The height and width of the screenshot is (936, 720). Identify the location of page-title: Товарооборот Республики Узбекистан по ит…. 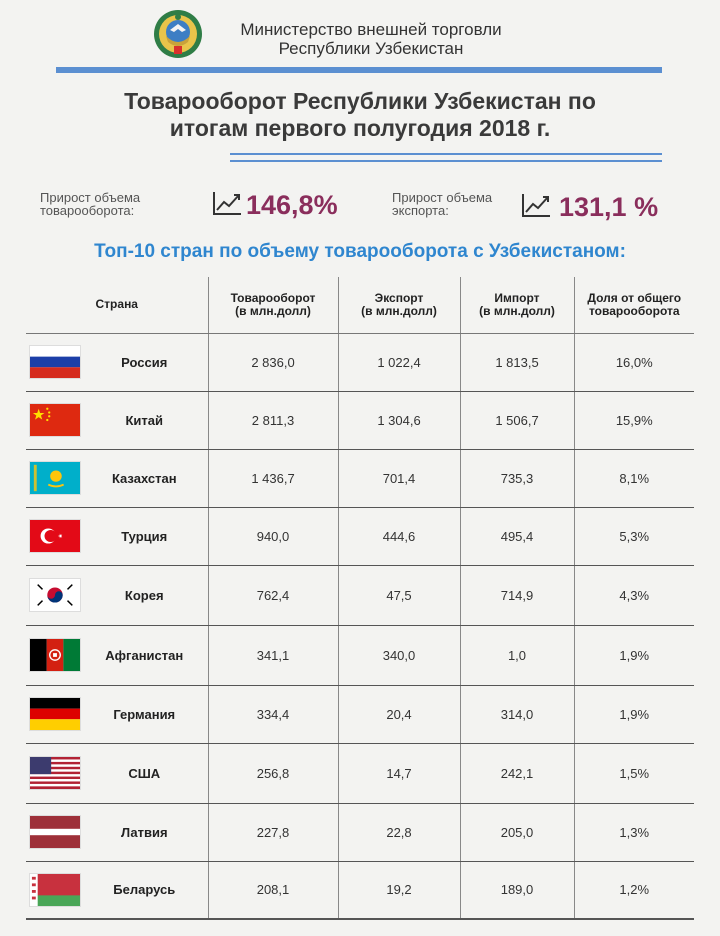
(360, 115).